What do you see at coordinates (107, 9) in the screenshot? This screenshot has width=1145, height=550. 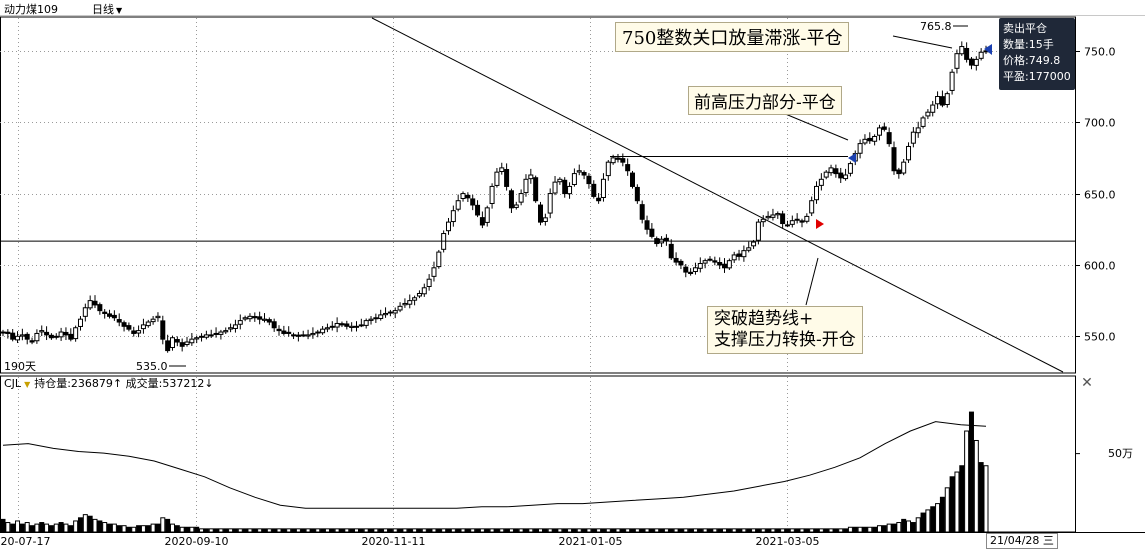 I see `period-selector: 日线 ▼` at bounding box center [107, 9].